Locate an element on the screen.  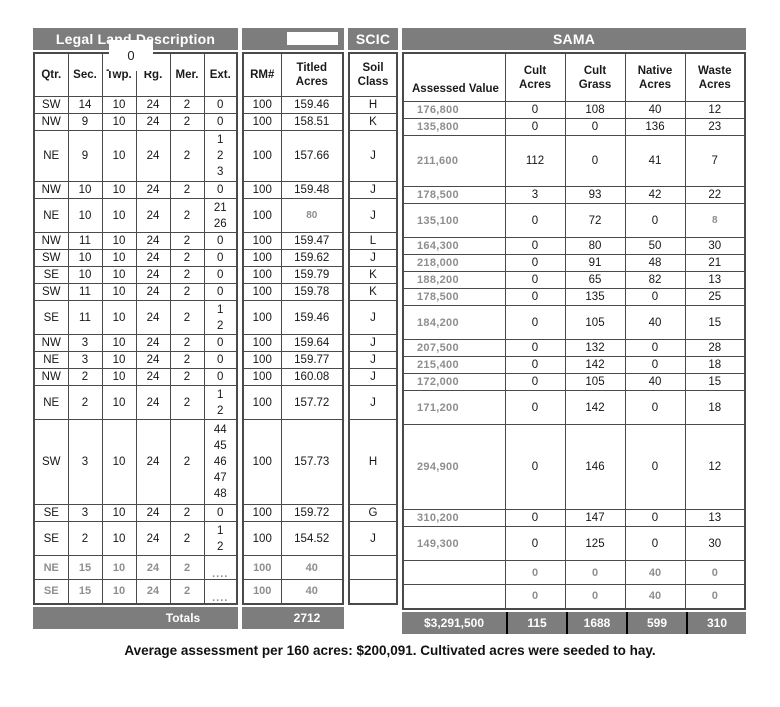
cell-sec: 11 is located at coordinates (85, 292).